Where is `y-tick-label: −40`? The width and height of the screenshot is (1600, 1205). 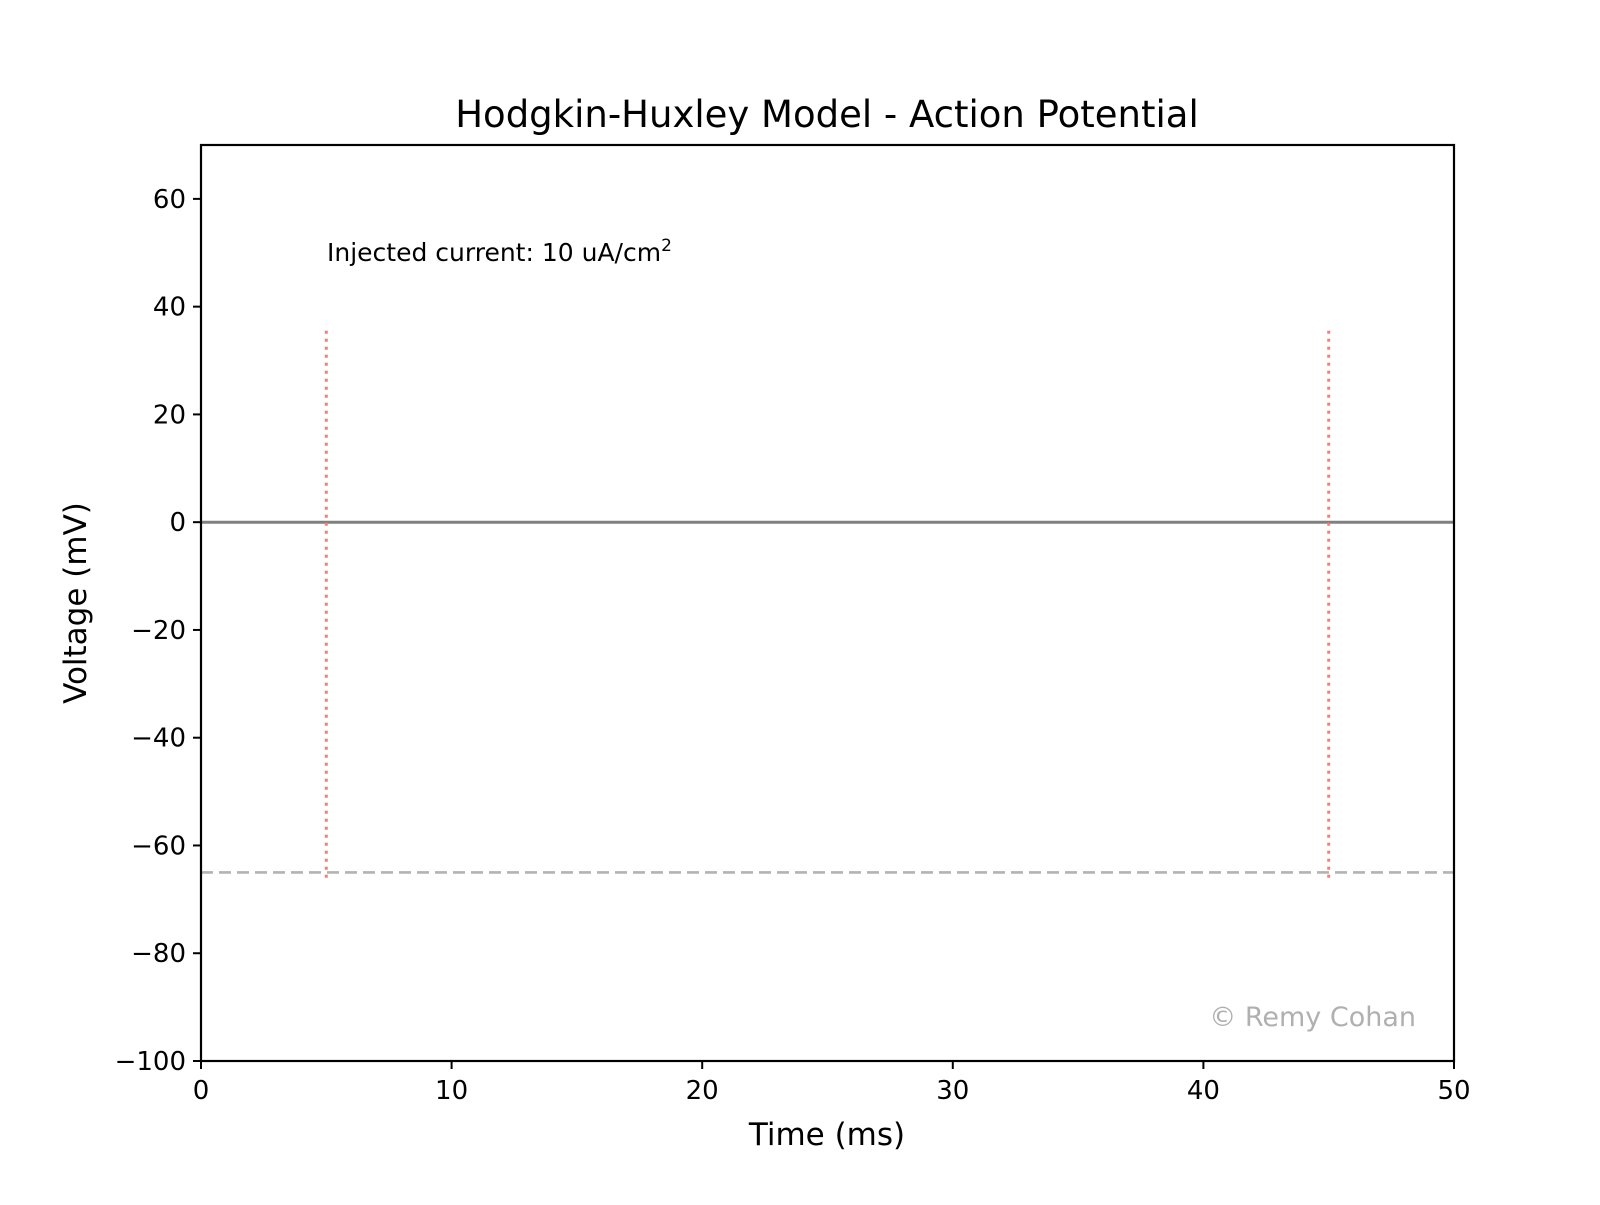
y-tick-label: −40 is located at coordinates (158, 739).